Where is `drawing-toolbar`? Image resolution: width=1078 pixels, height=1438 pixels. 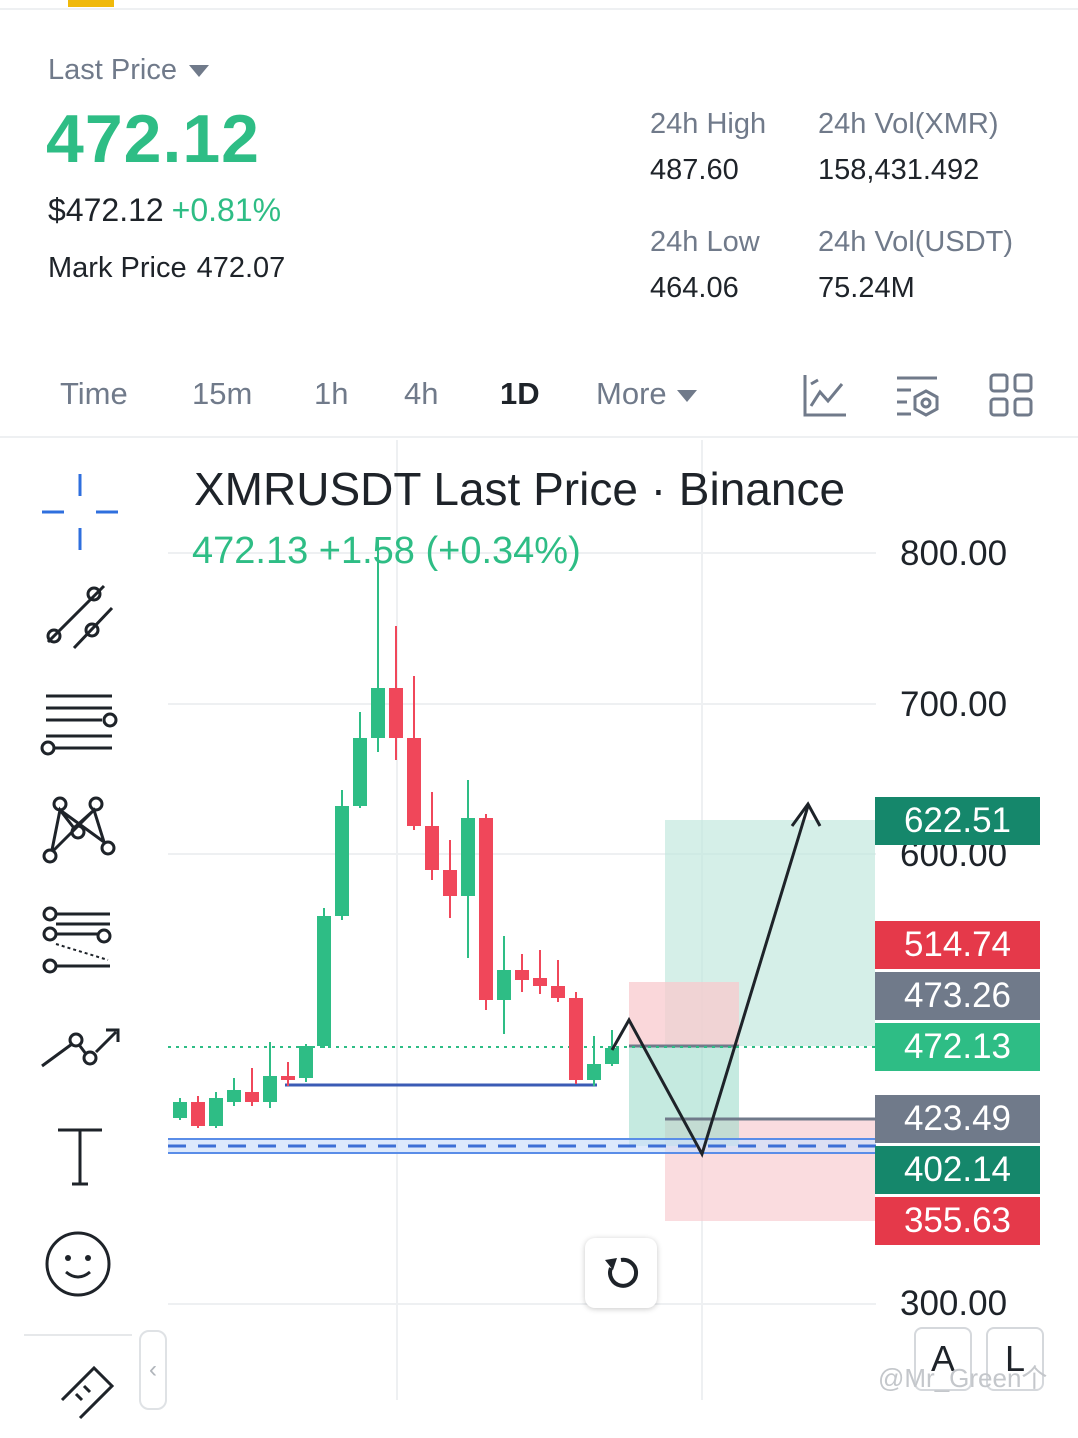 drawing-toolbar is located at coordinates (80, 930).